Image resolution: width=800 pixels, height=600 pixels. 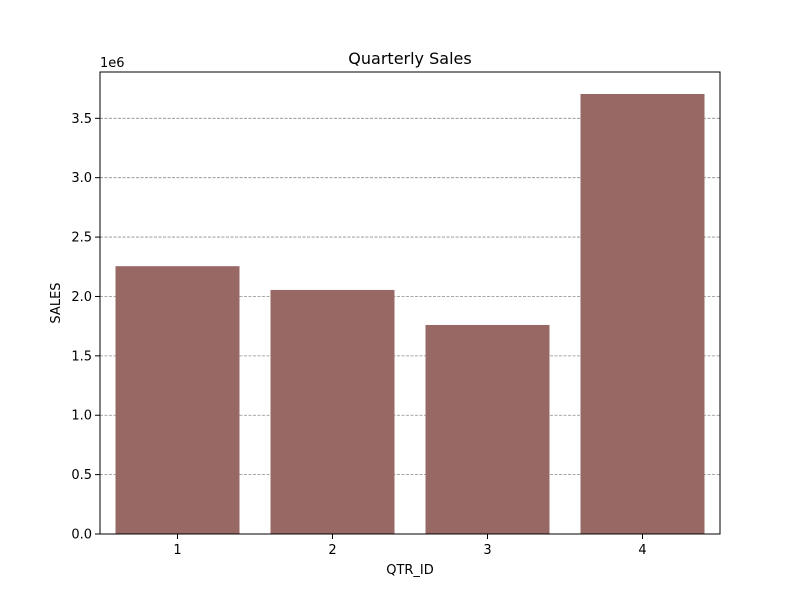 I want to click on x-tick-label: 1, so click(x=177, y=550).